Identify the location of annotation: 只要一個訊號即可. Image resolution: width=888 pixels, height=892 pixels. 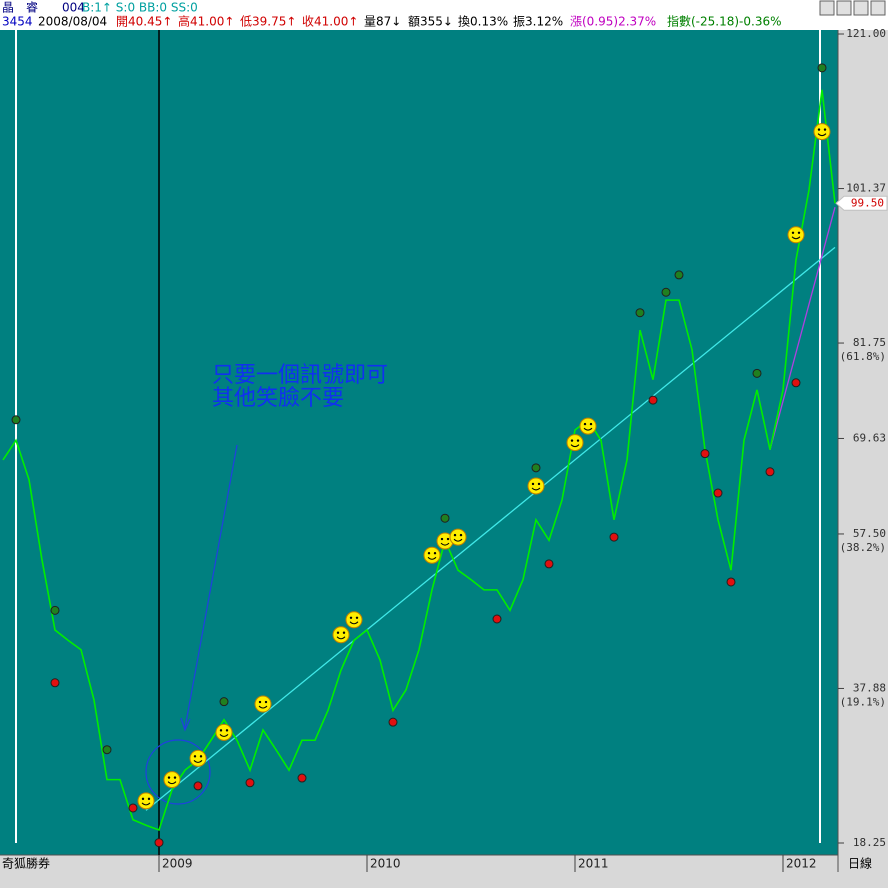
(300, 375).